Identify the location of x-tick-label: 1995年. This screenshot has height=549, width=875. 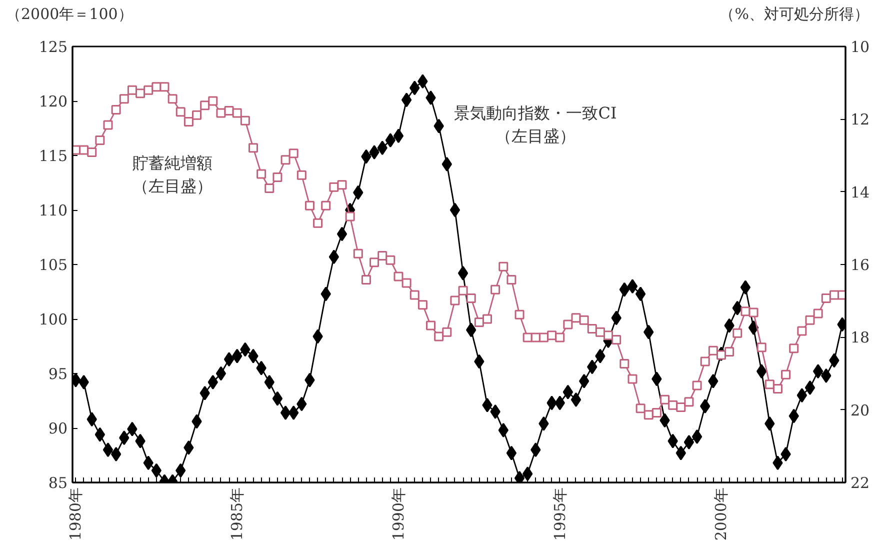
(559, 514).